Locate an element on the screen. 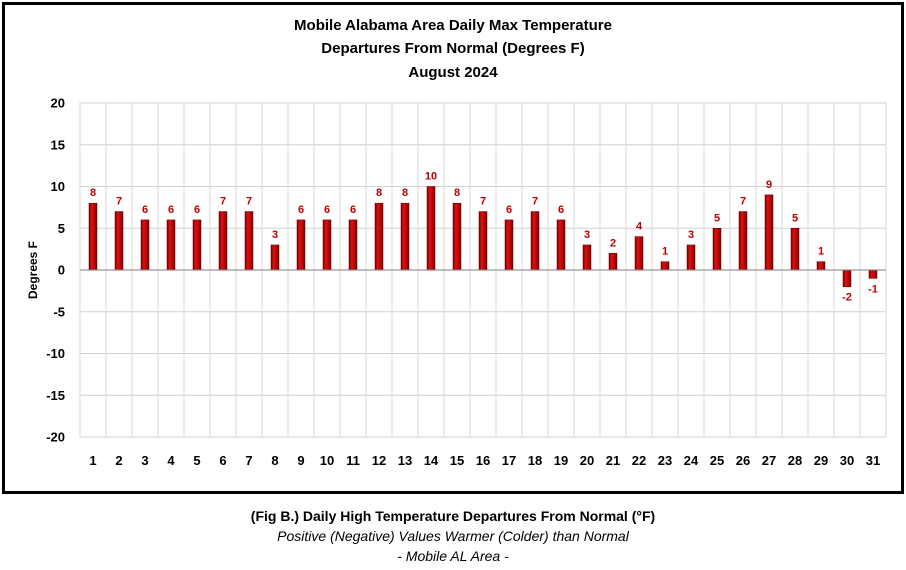 This screenshot has width=906, height=570. x-tick-label: 25 is located at coordinates (717, 460).